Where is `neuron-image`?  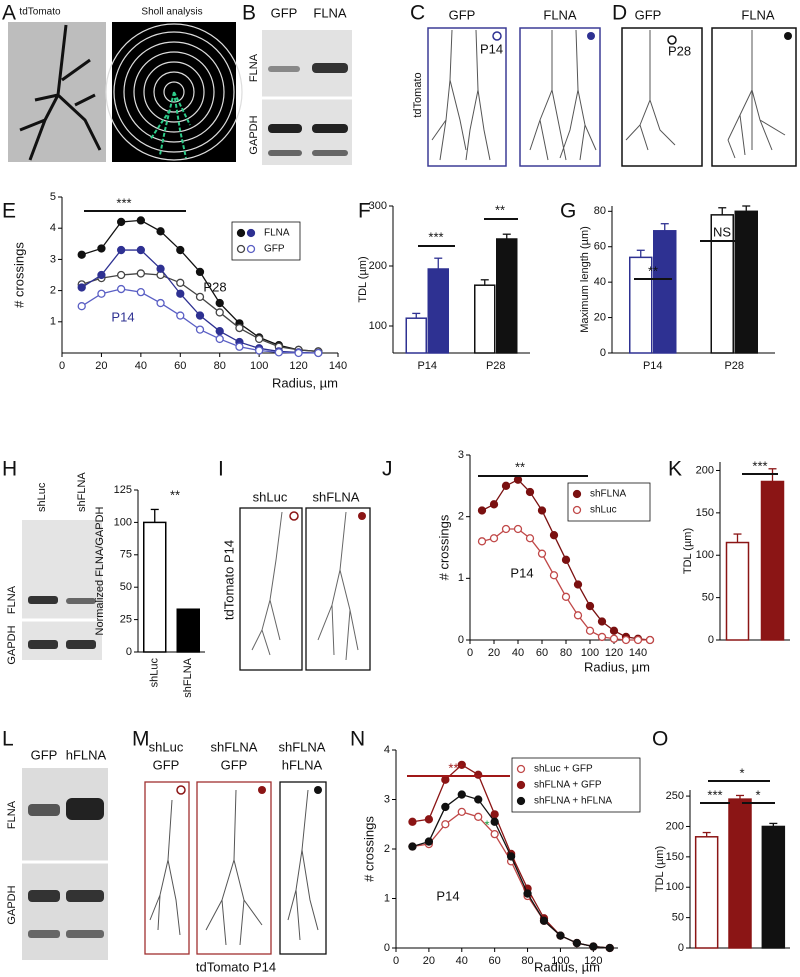
neuron-image is located at coordinates (60, 92).